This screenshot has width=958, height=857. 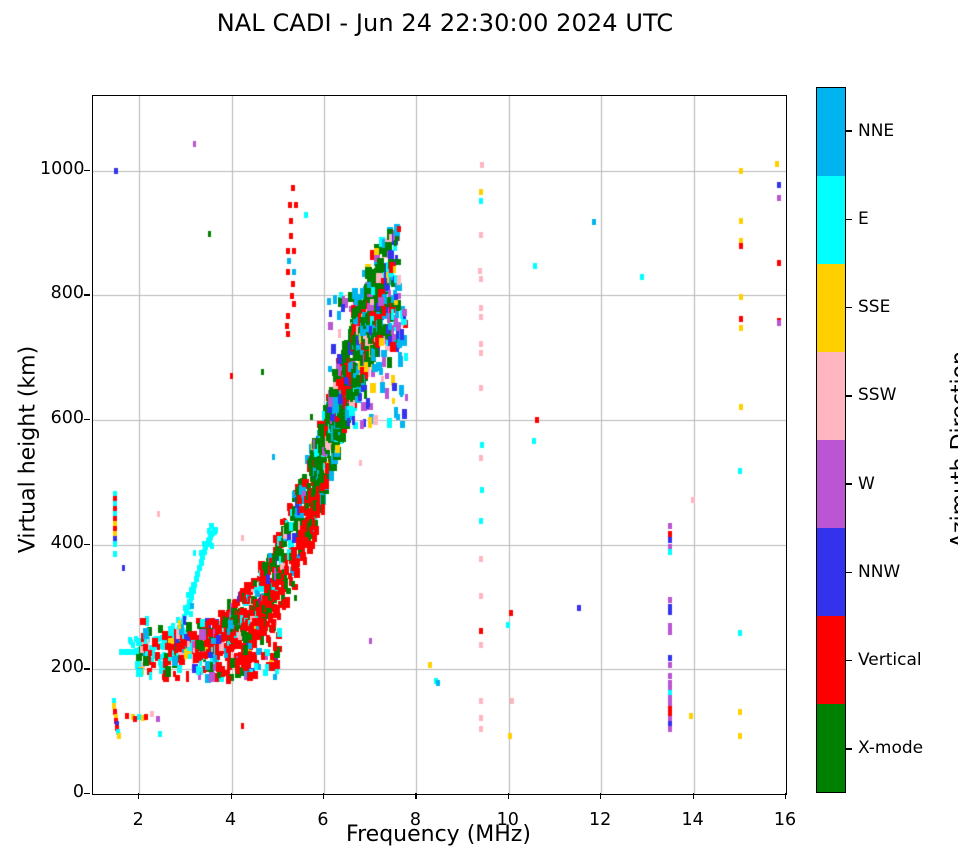 I want to click on colorbar-tick-label: NNW, so click(x=879, y=571).